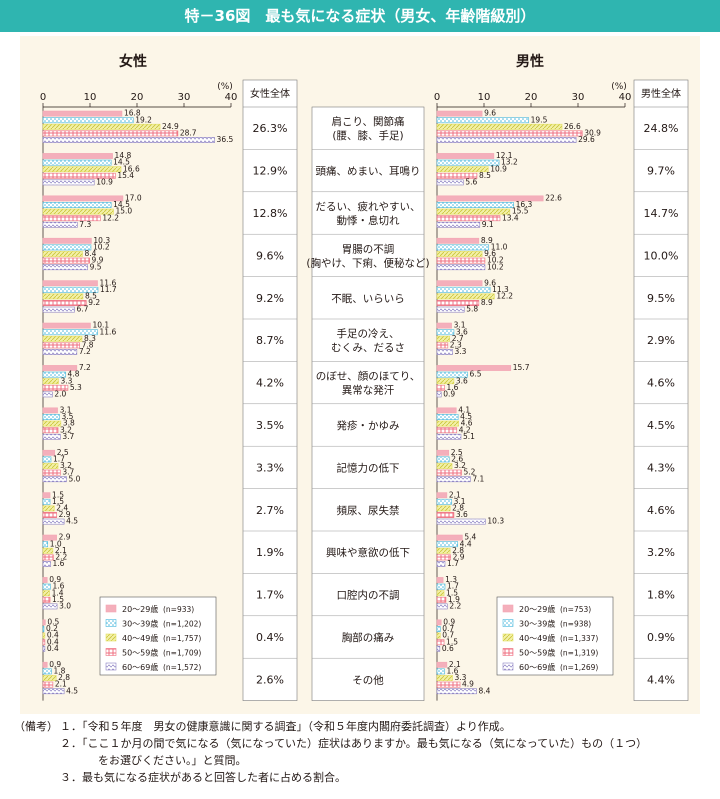 The image size is (720, 799). I want to click on category-label: 興味や意欲の低下, so click(368, 552).